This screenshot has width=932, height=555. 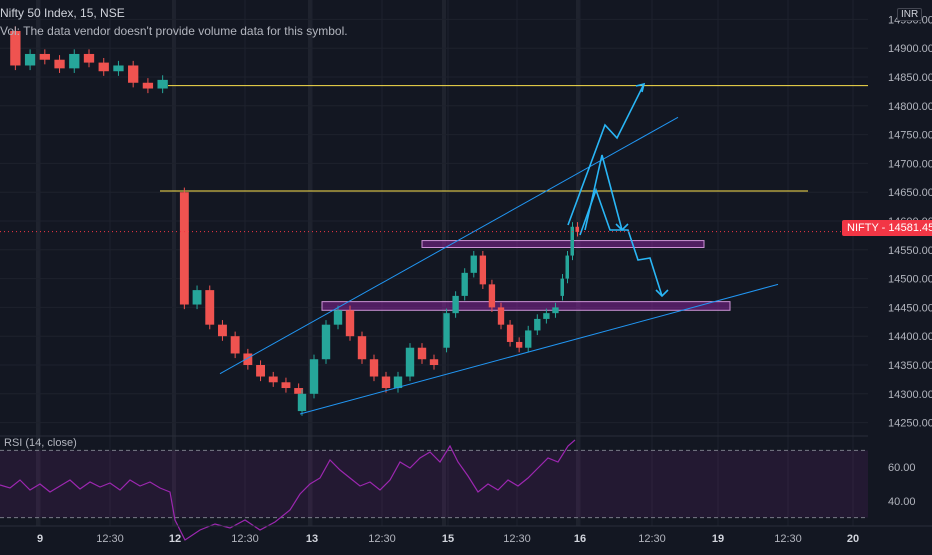 I want to click on y-tick-label: 14550.00, so click(x=910, y=251).